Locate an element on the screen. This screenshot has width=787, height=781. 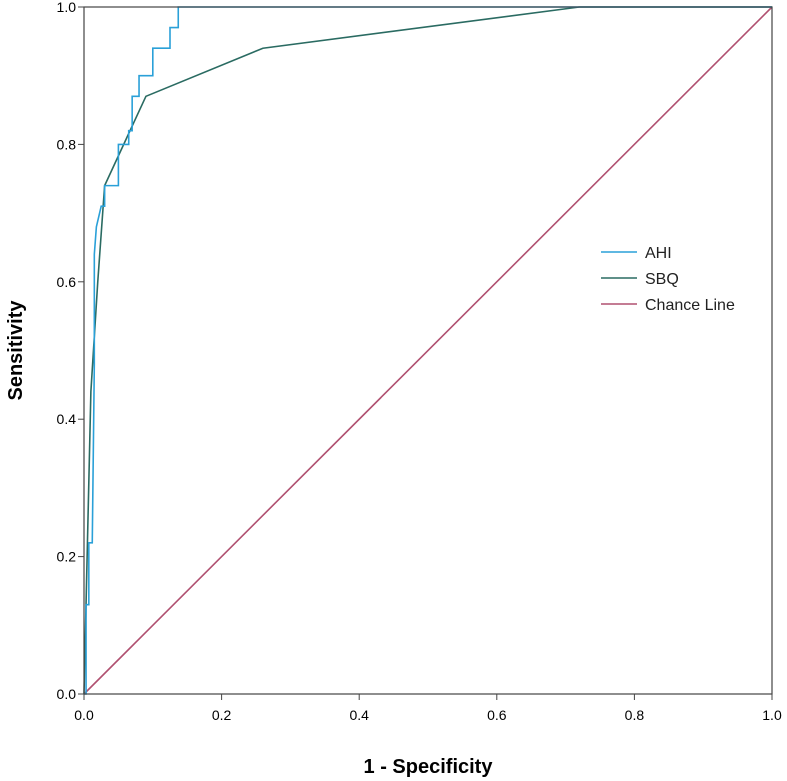
y-axis-title: Sensitivity is located at coordinates (16, 350).